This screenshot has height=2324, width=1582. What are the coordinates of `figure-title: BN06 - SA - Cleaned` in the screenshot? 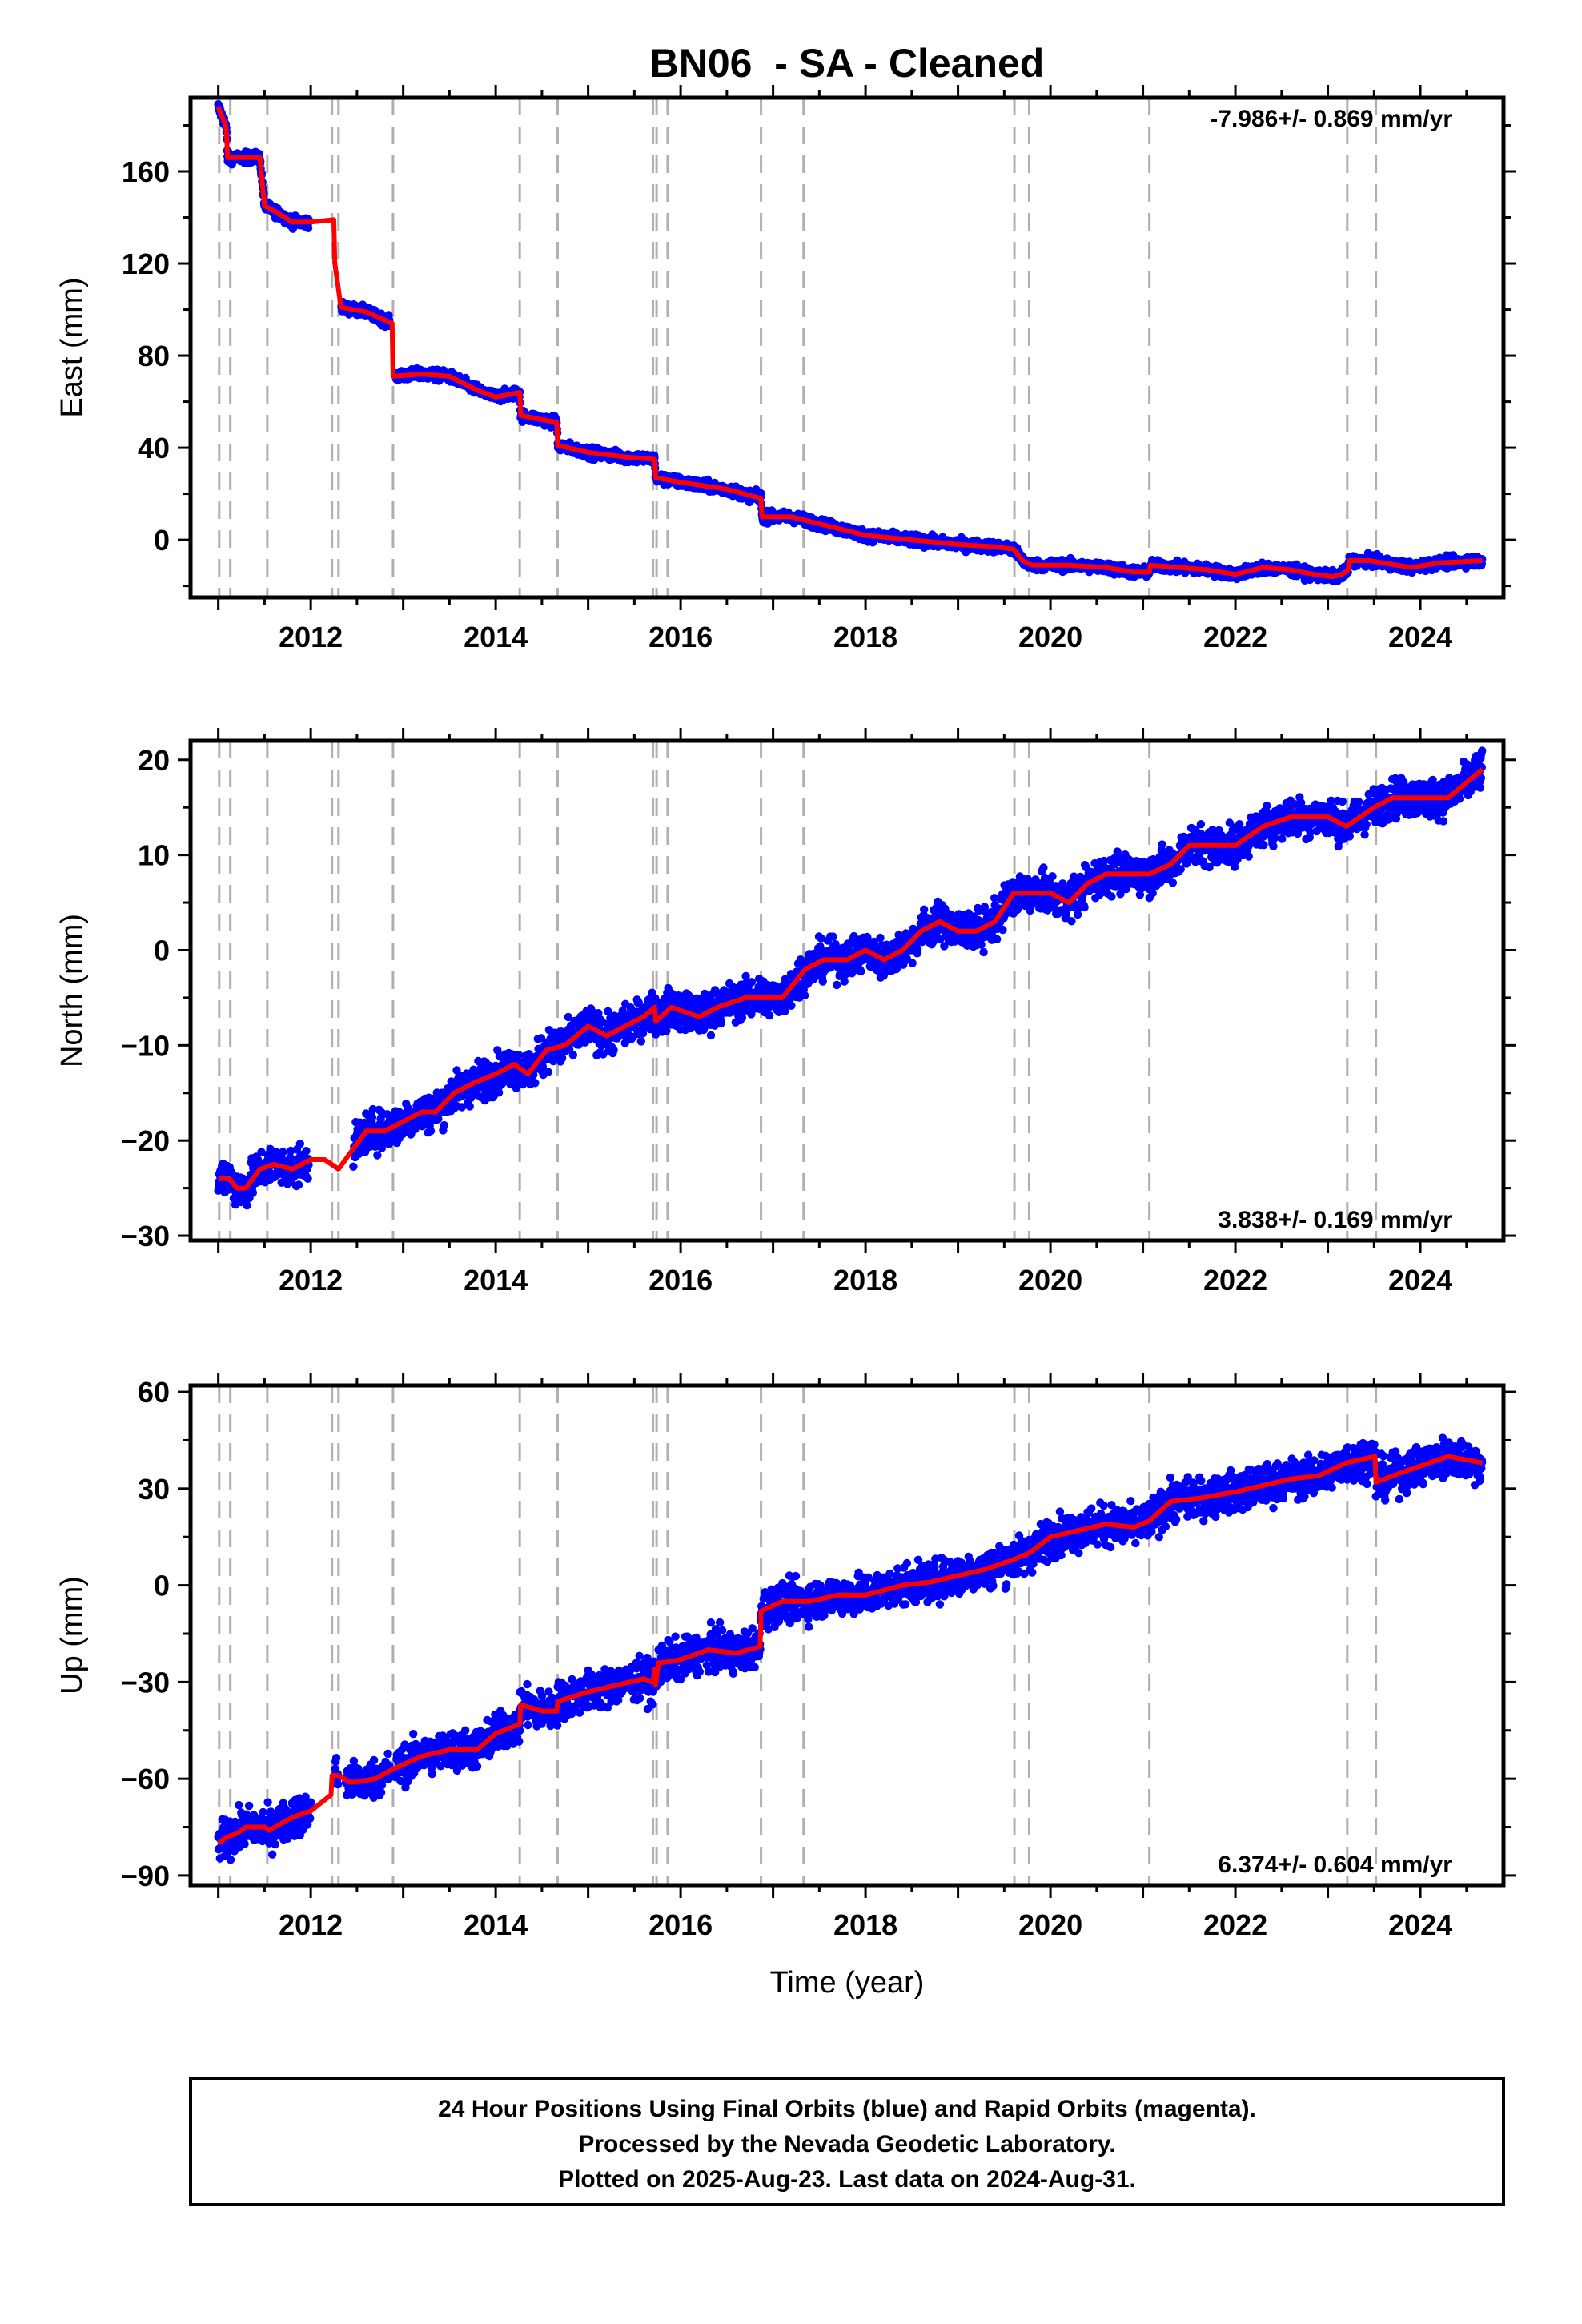 It's located at (847, 63).